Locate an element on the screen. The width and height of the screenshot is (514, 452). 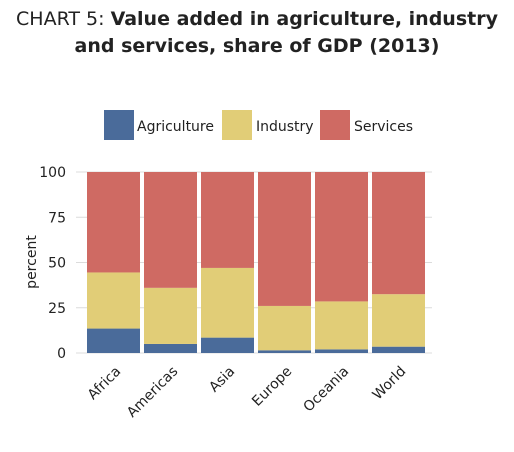
legend-swatch-agriculture is located at coordinates (119, 125).